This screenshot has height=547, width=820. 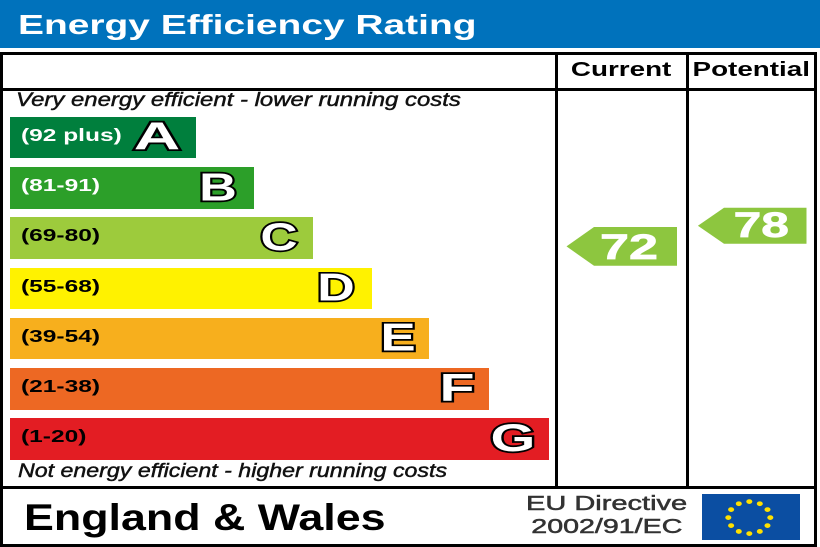 What do you see at coordinates (157, 136) in the screenshot?
I see `svg-text: A` at bounding box center [157, 136].